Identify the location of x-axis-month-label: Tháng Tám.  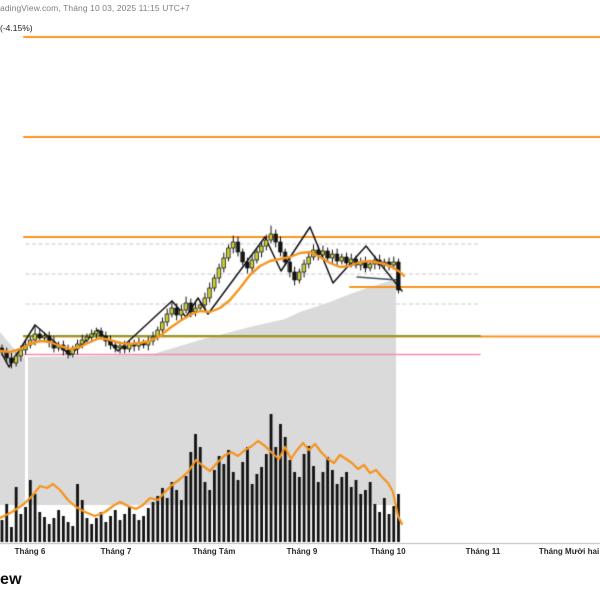
(214, 551).